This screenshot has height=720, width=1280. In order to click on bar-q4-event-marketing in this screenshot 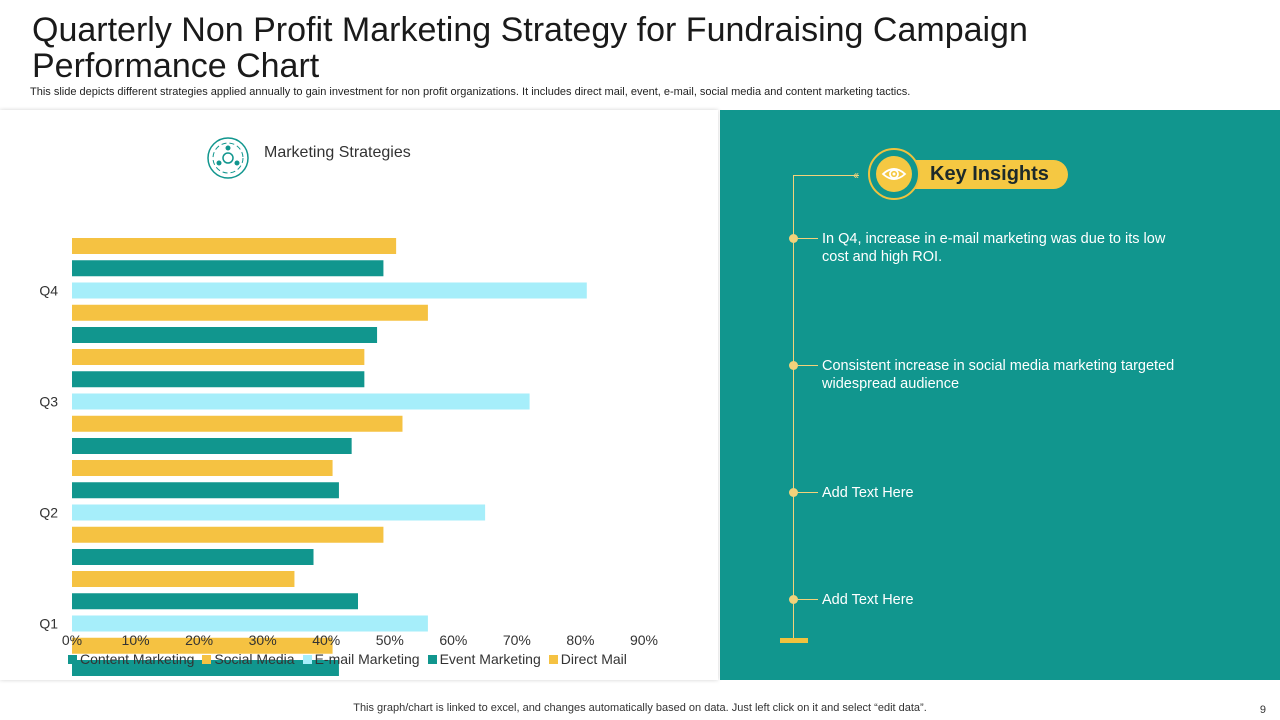, I will do `click(228, 268)`.